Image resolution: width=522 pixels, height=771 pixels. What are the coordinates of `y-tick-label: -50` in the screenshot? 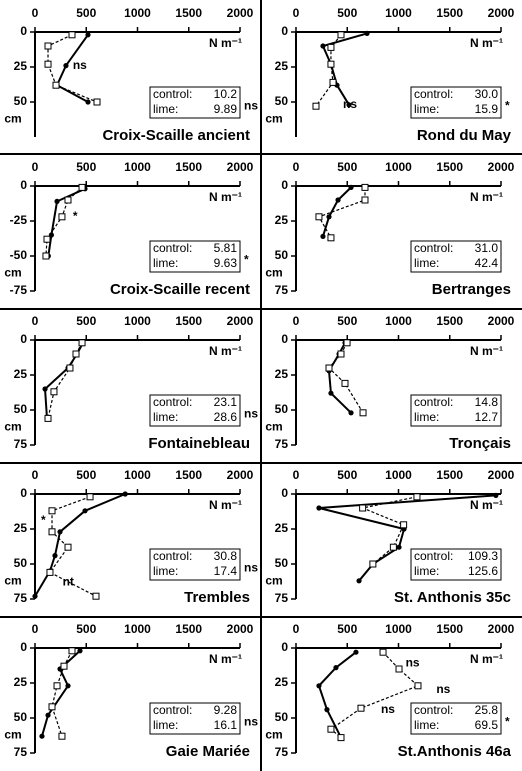 It's located at (19, 255).